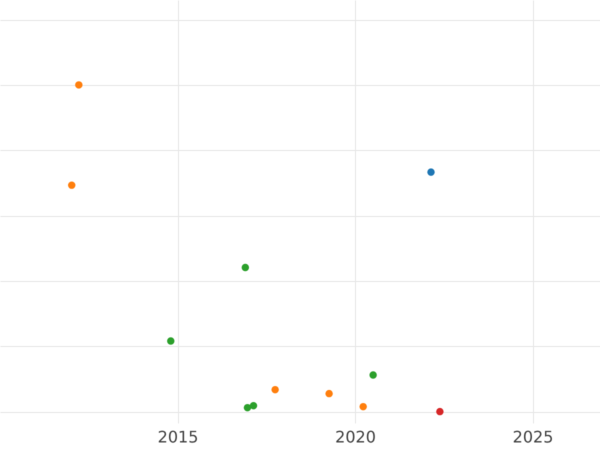  What do you see at coordinates (533, 437) in the screenshot?
I see `x-tick-label: 2025` at bounding box center [533, 437].